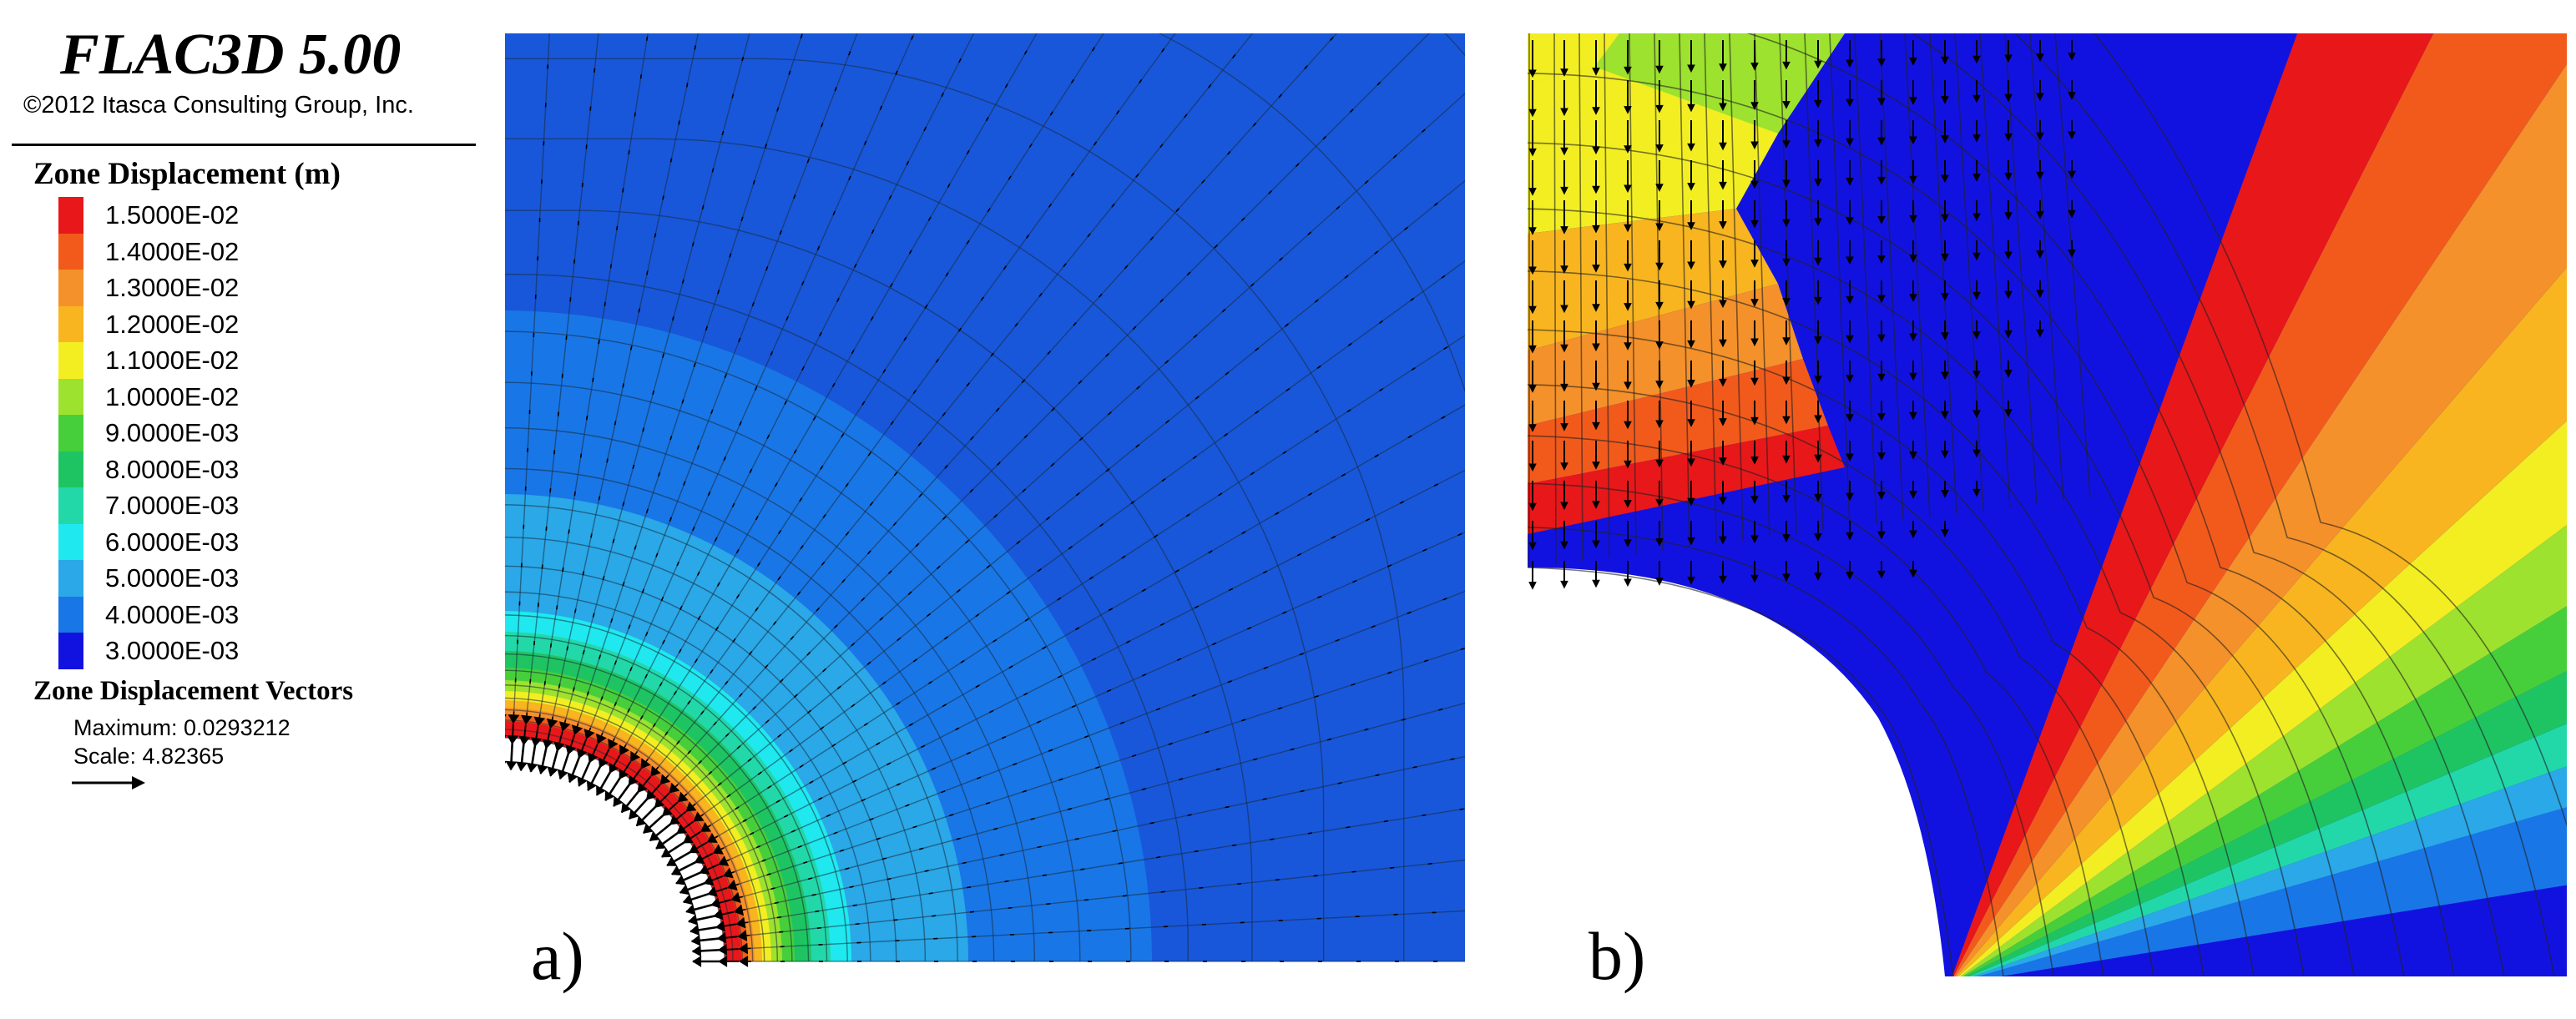  What do you see at coordinates (557, 956) in the screenshot?
I see `panel-a-label: a)` at bounding box center [557, 956].